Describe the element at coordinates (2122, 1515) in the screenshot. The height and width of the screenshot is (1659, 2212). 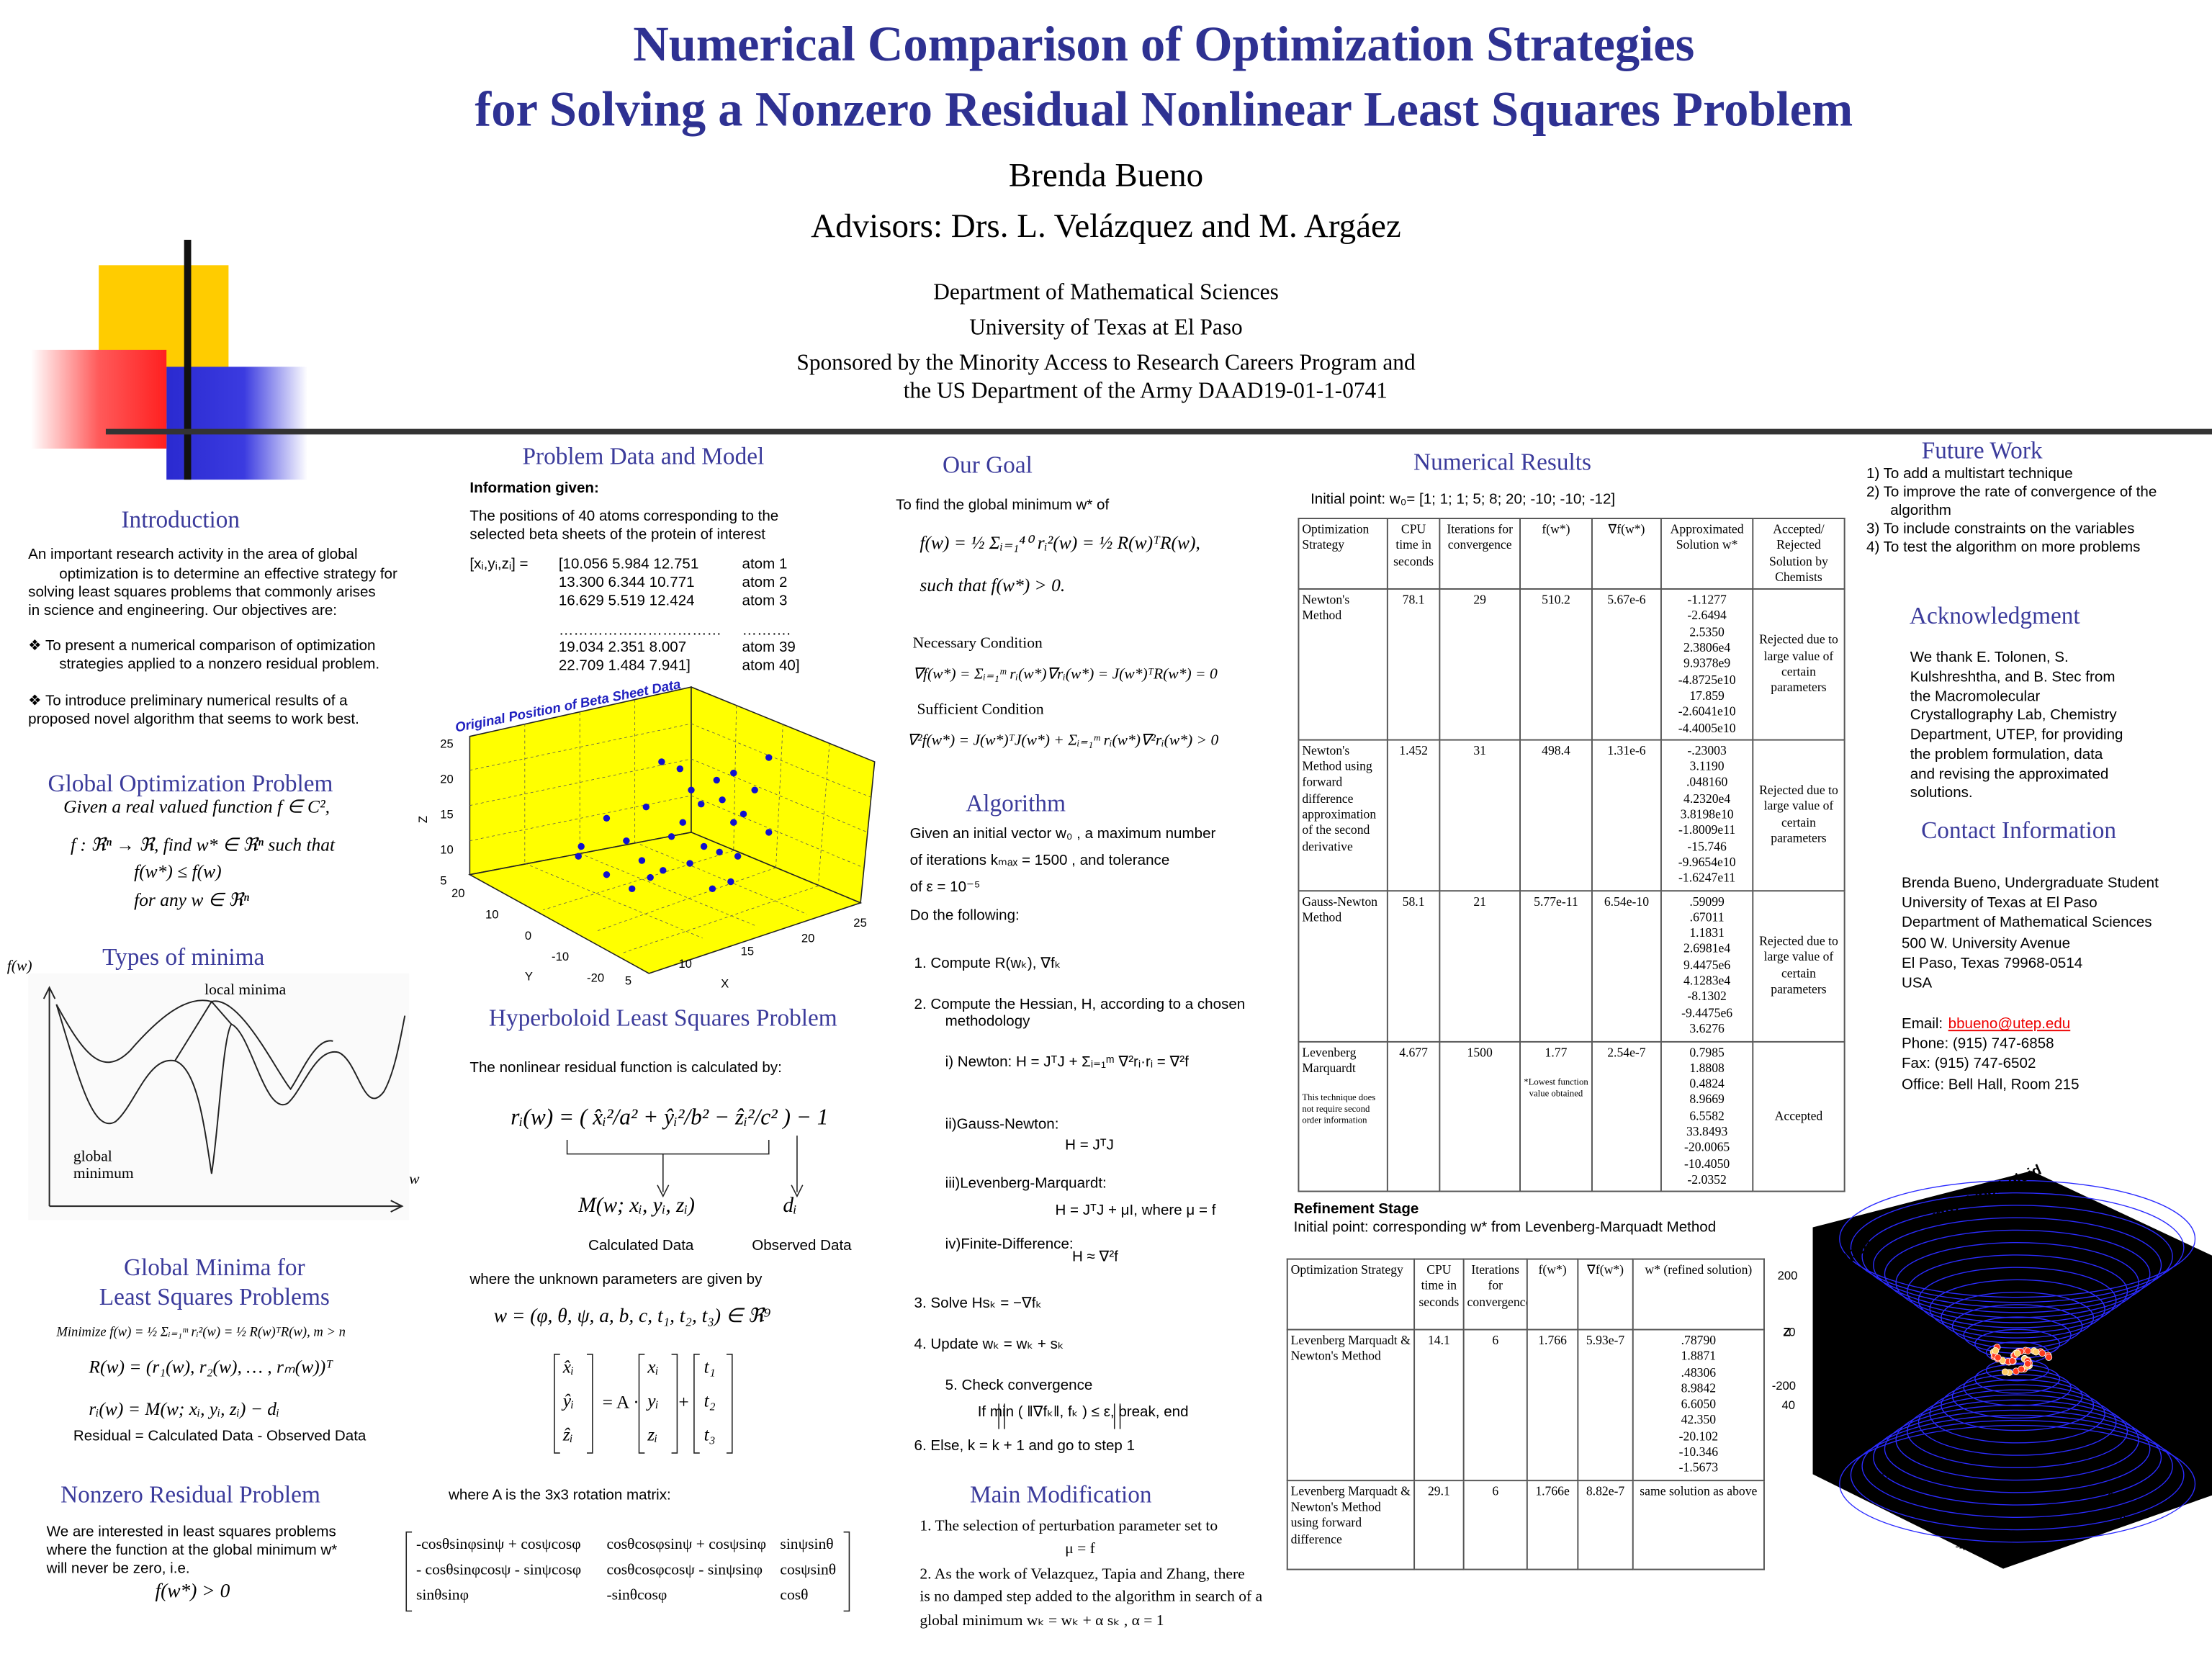
I see `x-label: X` at that location.